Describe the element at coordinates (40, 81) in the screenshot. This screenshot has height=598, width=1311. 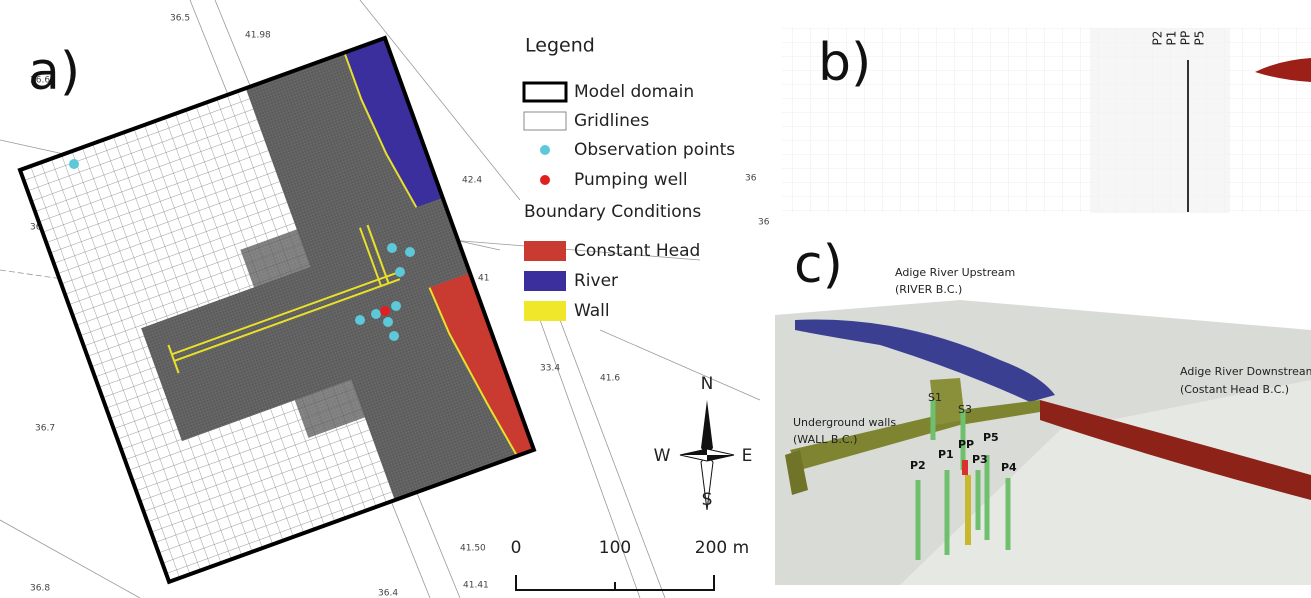
I see `map-label: 36.6` at that location.